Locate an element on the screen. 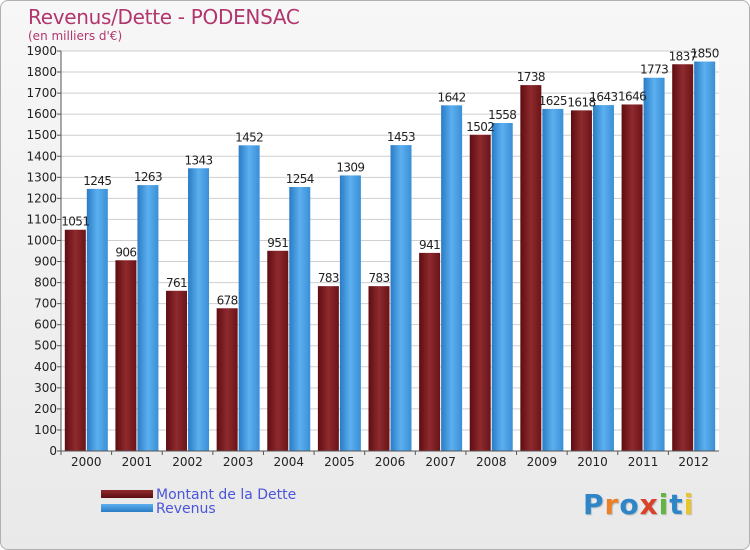 The height and width of the screenshot is (550, 750). data-label-revenus: 1642 is located at coordinates (452, 97).